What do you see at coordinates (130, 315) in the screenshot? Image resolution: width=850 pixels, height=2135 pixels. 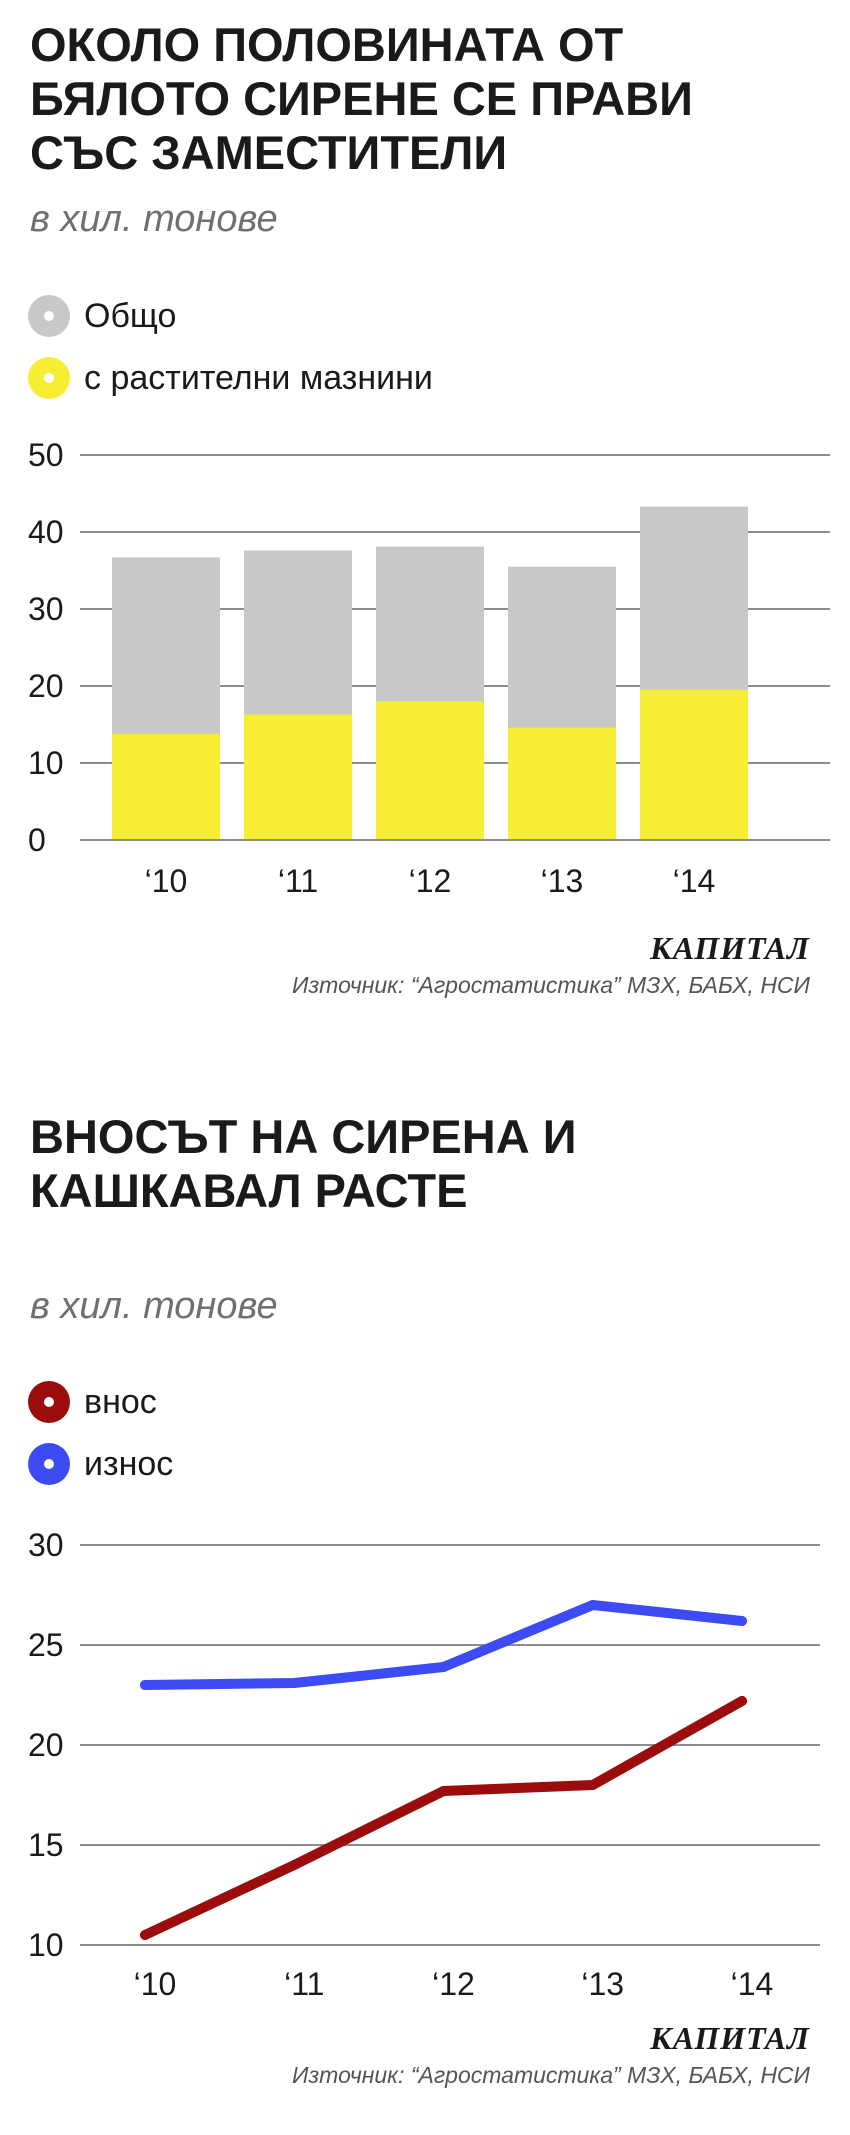 I see `chart-1-legend-label-total: Общо` at bounding box center [130, 315].